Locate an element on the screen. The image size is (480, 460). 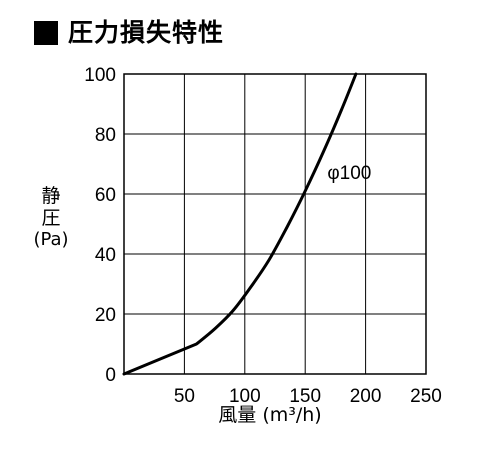
y-axis-label-unit: (Pa) is located at coordinates (51, 239).